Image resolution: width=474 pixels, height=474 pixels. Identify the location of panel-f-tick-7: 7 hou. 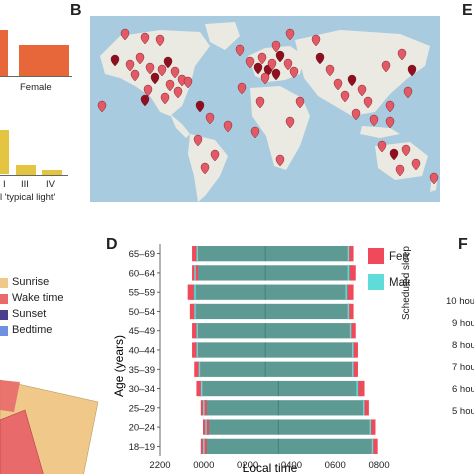
(463, 367).